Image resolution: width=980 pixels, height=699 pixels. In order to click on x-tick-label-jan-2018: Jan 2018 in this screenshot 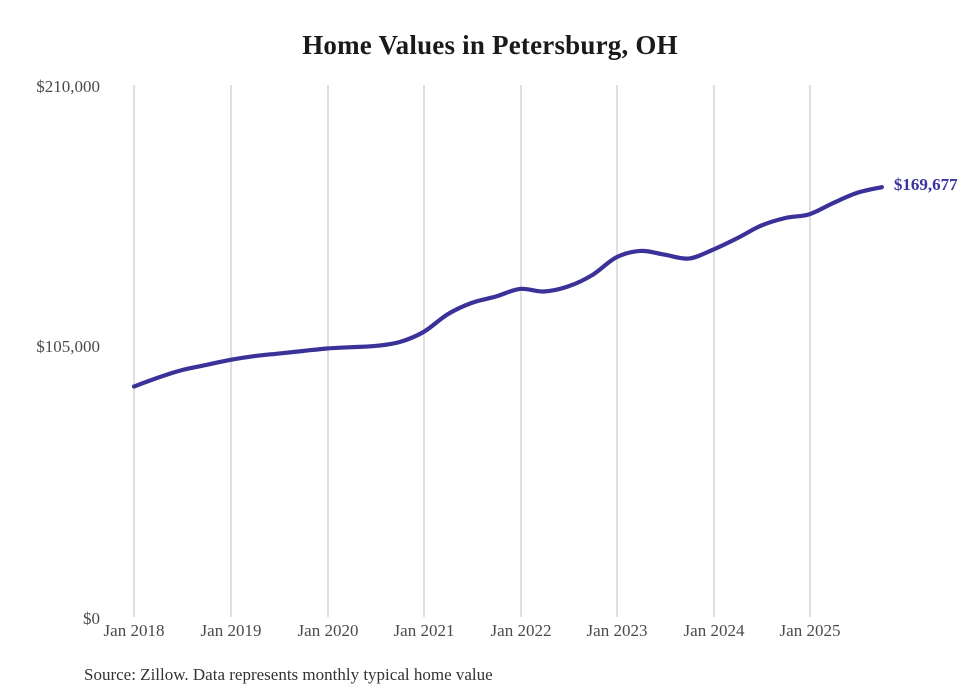, I will do `click(134, 630)`.